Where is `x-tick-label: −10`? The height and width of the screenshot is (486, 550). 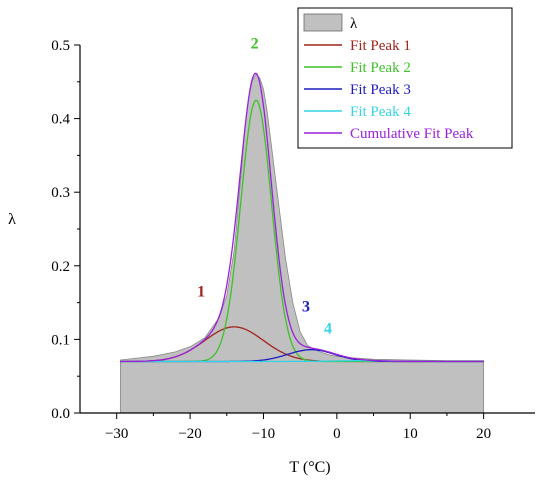
x-tick-label: −10 is located at coordinates (263, 434).